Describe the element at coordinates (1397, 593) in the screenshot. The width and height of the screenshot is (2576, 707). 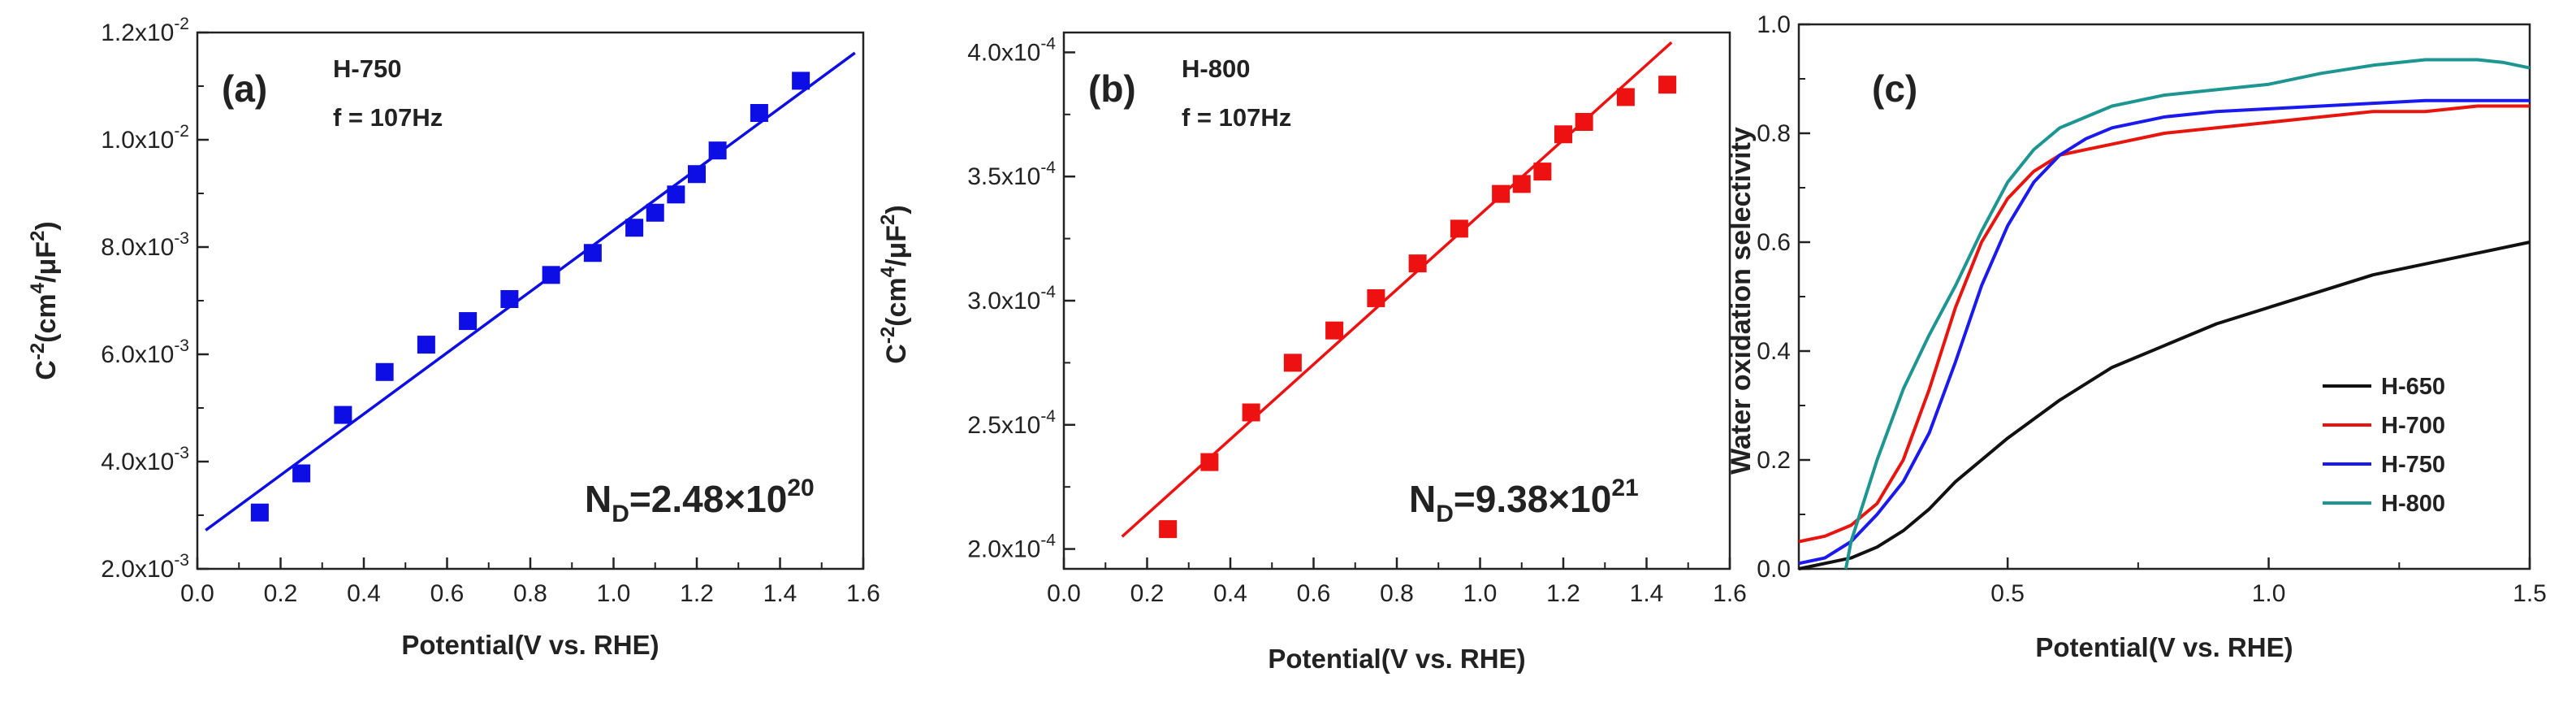
I see `x-tick-label: 0.8` at that location.